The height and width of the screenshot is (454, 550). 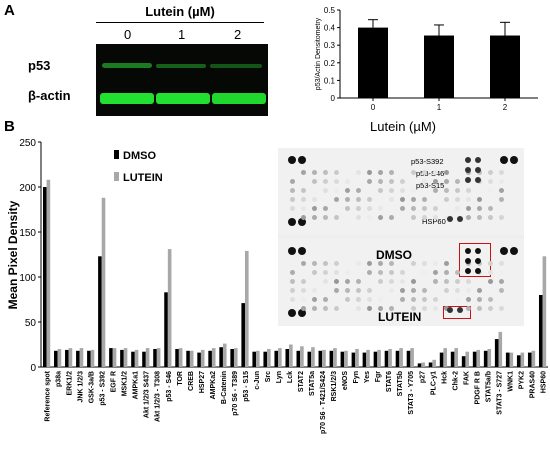 I want to click on panel-a-letter: A, so click(x=9, y=10).